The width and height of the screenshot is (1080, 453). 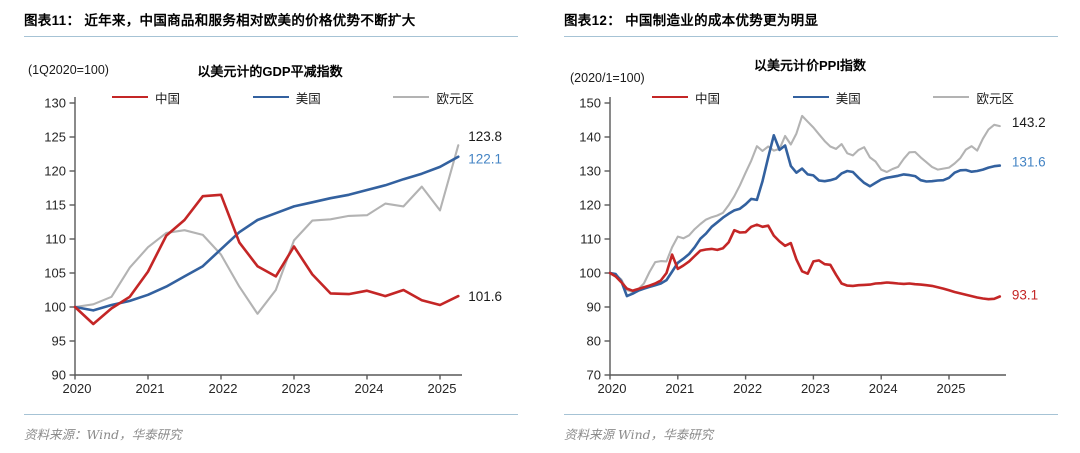 What do you see at coordinates (1029, 162) in the screenshot?
I see `us-end-value-label: 131.6` at bounding box center [1029, 162].